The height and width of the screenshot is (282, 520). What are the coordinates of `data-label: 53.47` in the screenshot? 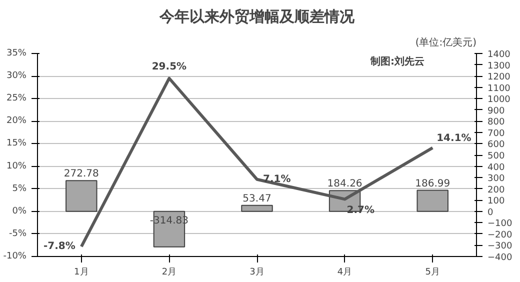 It's located at (257, 198).